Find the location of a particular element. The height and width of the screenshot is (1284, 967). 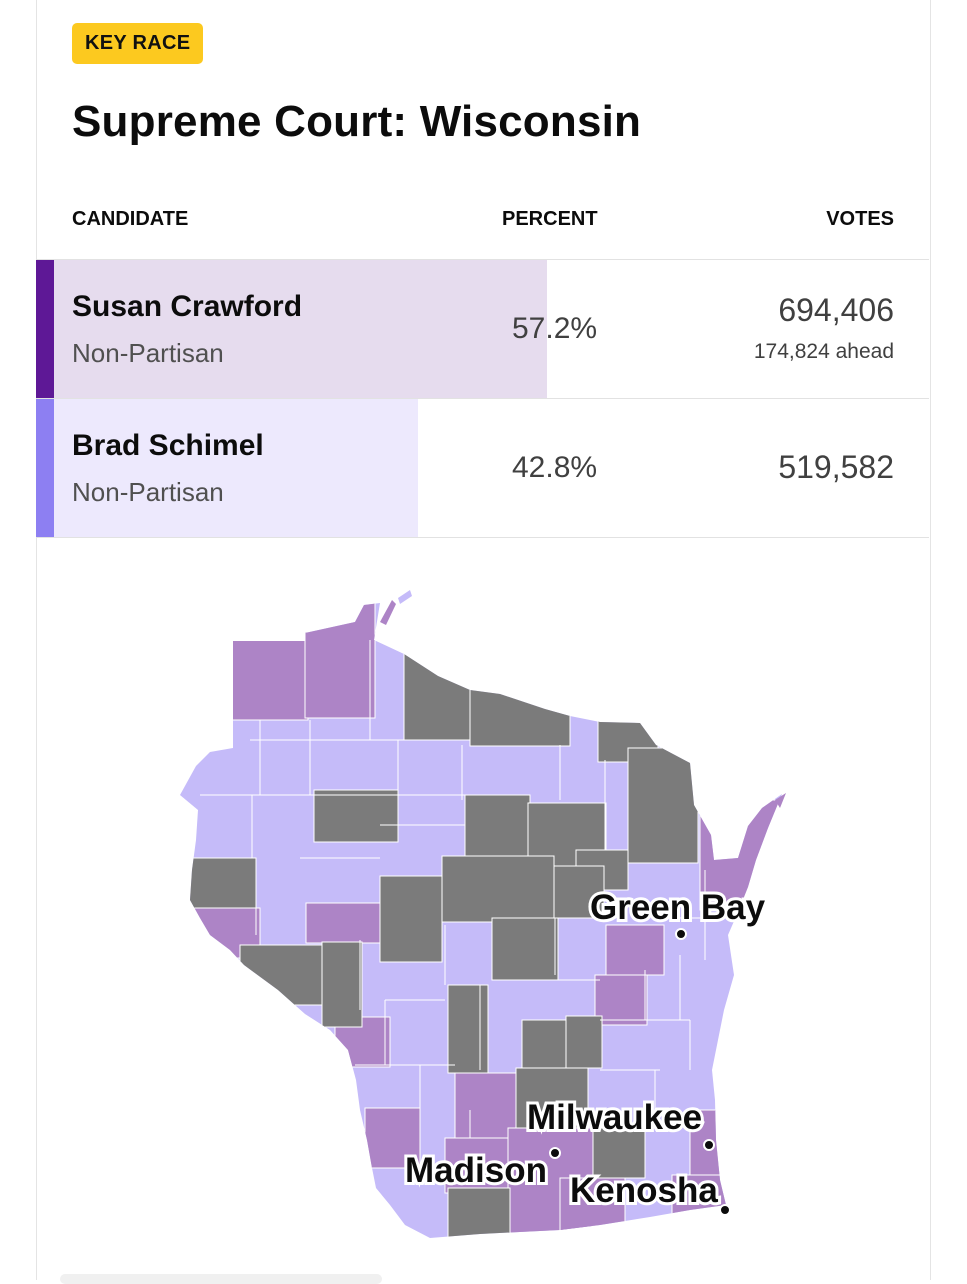

candidate-percent: 57.2% is located at coordinates (555, 328).